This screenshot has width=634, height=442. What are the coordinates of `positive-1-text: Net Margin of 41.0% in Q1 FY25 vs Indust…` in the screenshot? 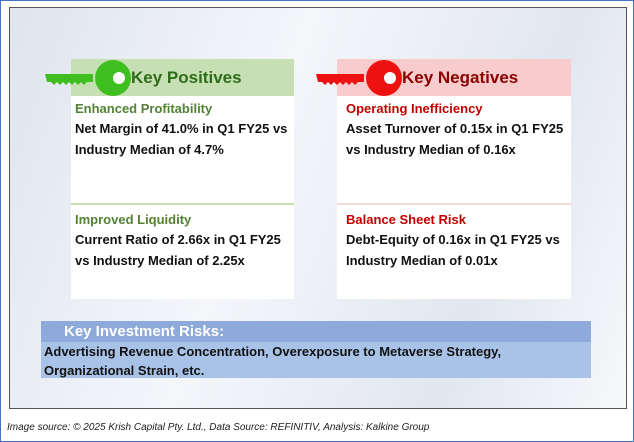 It's located at (181, 139).